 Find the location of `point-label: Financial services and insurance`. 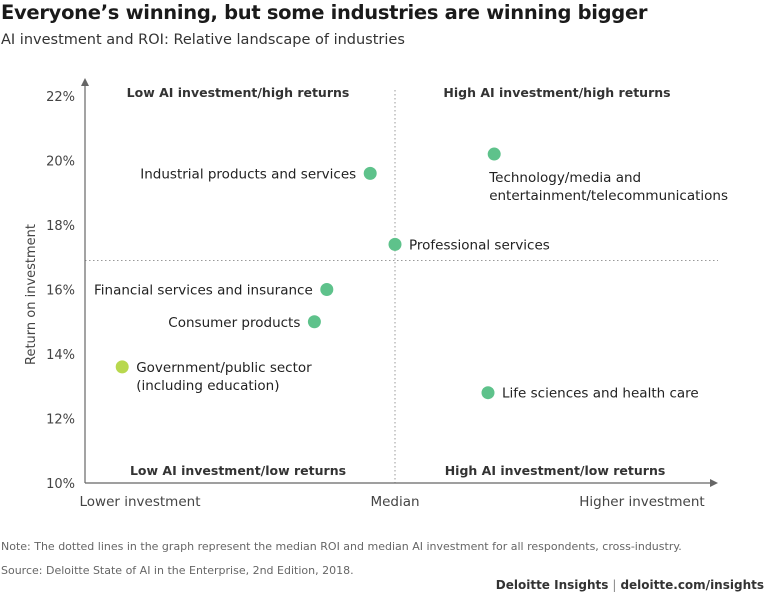

point-label: Financial services and insurance is located at coordinates (203, 291).